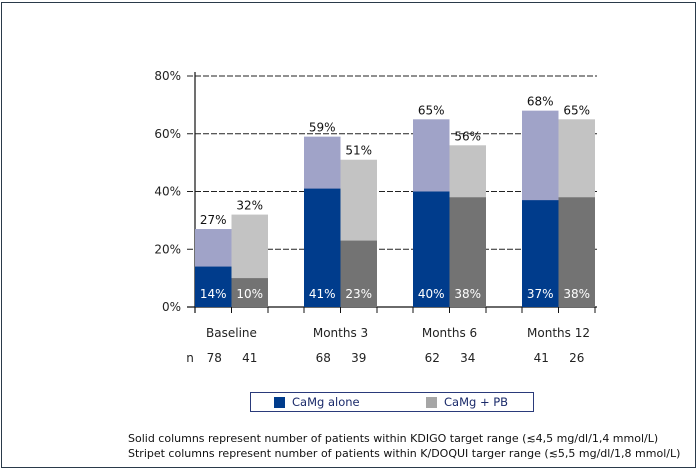 The height and width of the screenshot is (473, 700). Describe the element at coordinates (171, 307) in the screenshot. I see `y-tick-label: 0%` at that location.